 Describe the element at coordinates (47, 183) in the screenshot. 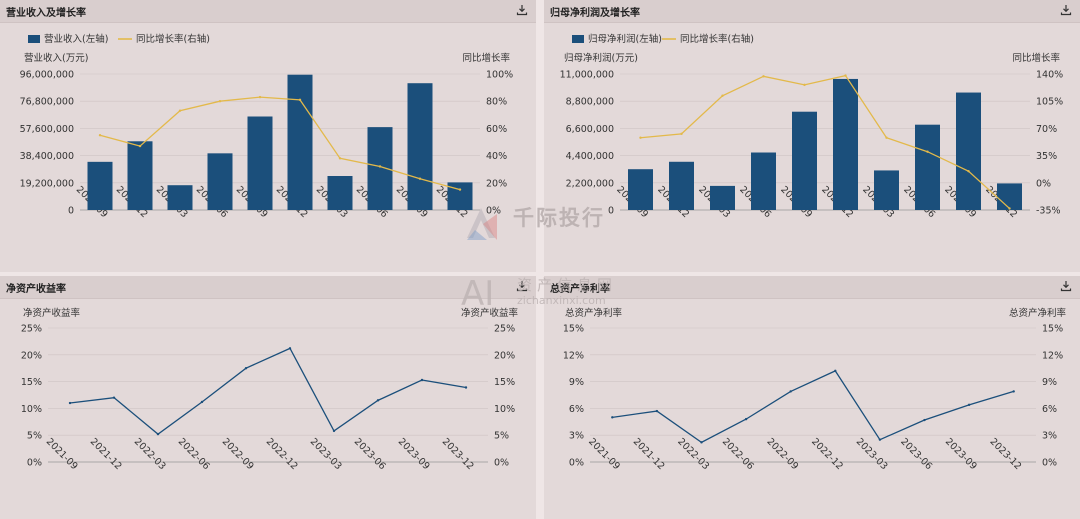

I see `y-left-tick-label: 19,200,000` at that location.